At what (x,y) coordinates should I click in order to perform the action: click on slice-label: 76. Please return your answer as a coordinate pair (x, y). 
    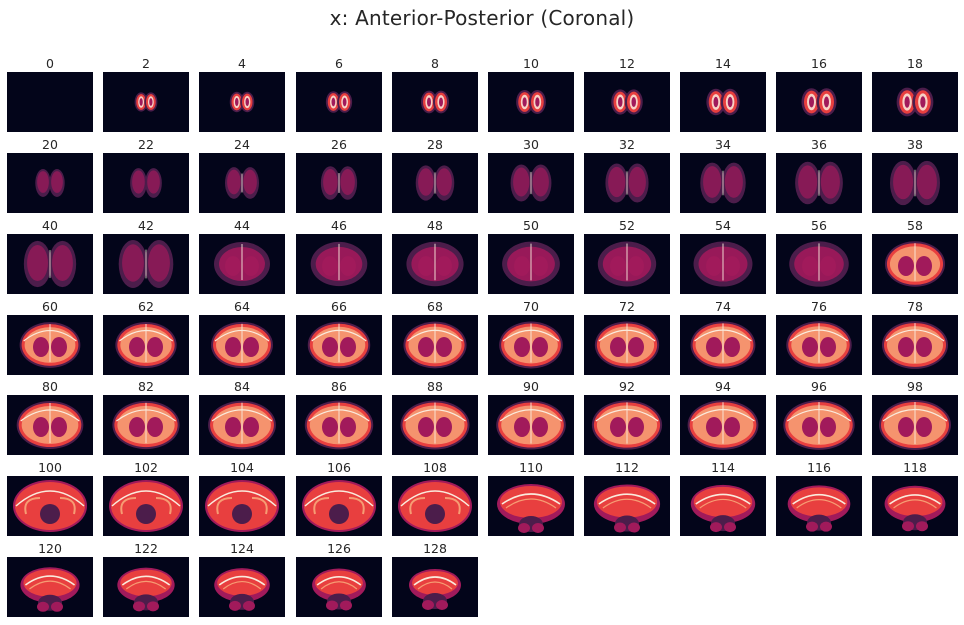
    Looking at the image, I should click on (819, 306).